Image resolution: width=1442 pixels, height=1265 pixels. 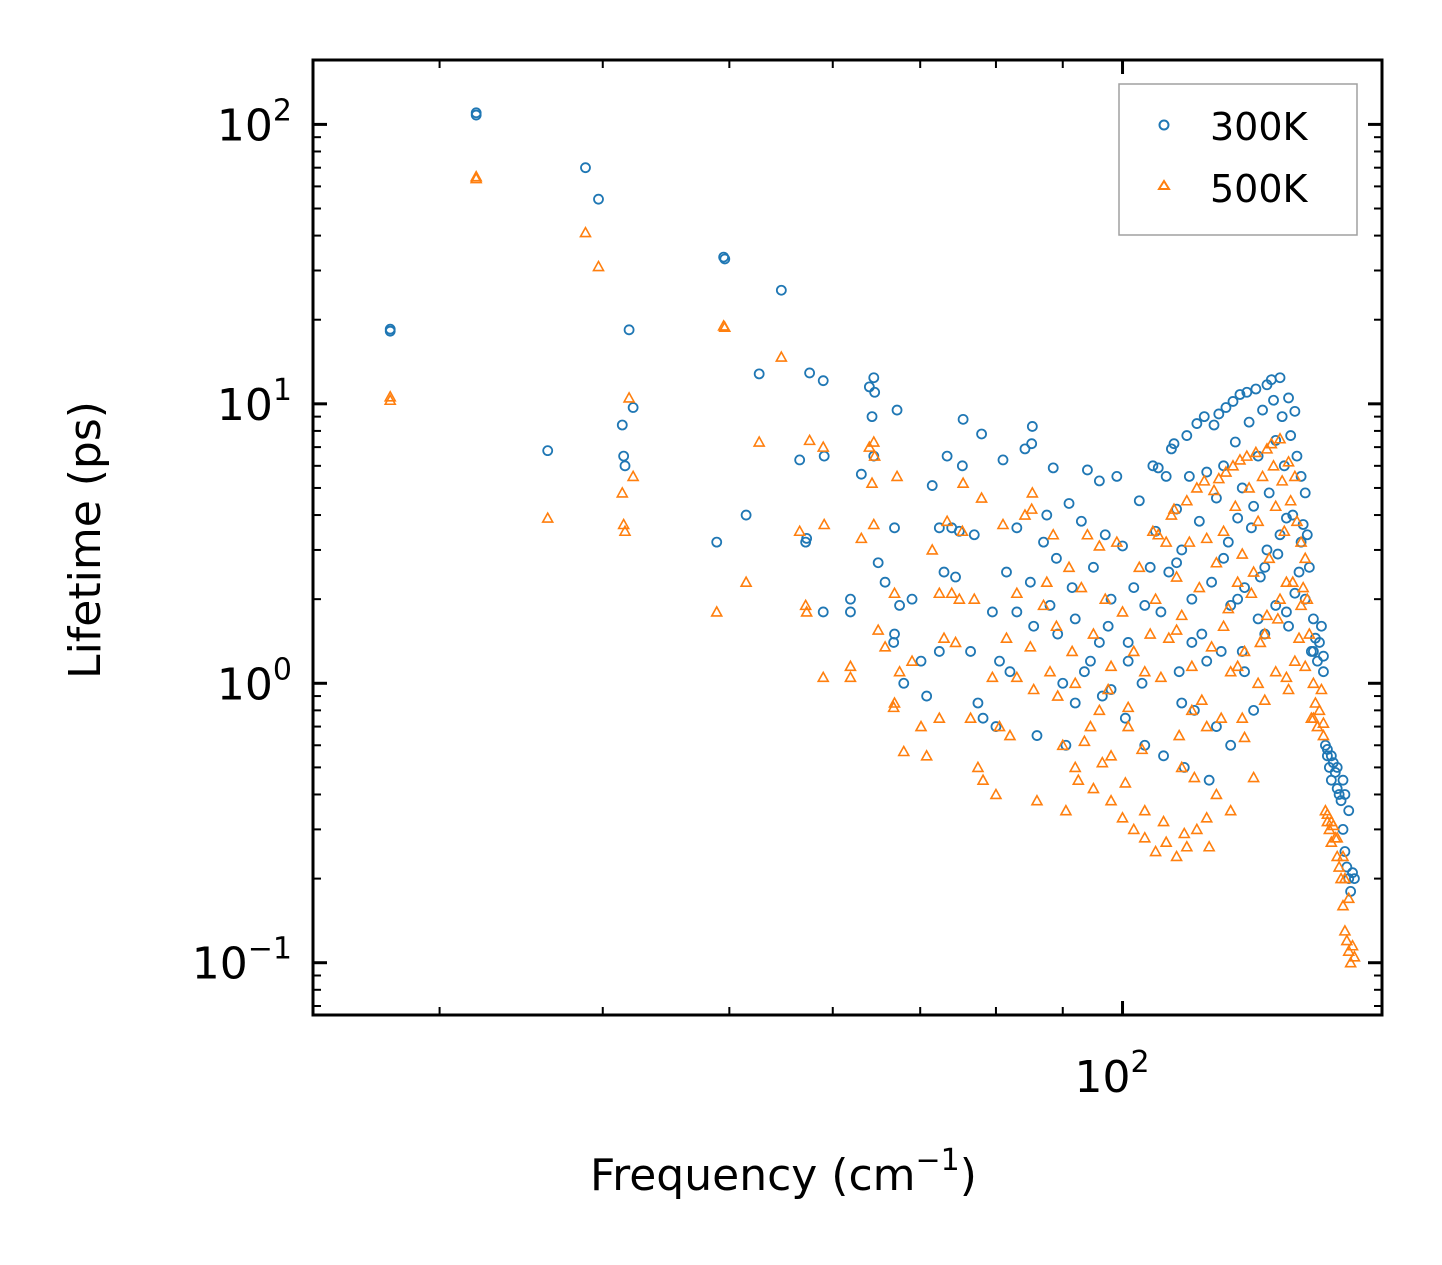 What do you see at coordinates (938, 1160) in the screenshot?
I see `x-axis-title-exponent: −1` at bounding box center [938, 1160].